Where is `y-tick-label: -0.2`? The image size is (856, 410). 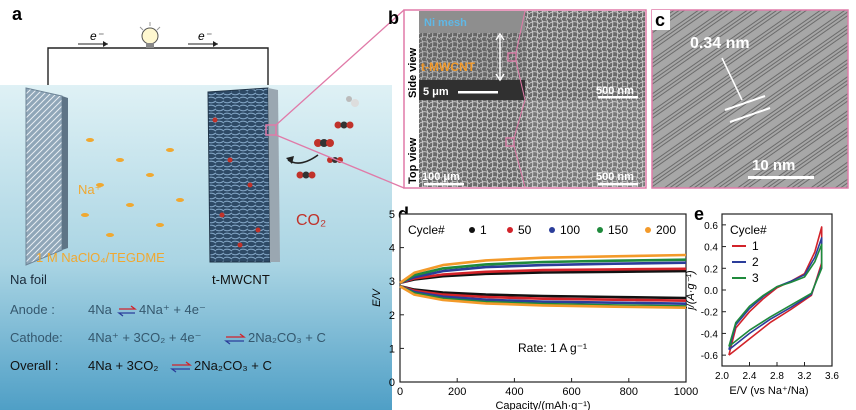 y-tick-label: -0.2 is located at coordinates (710, 313).